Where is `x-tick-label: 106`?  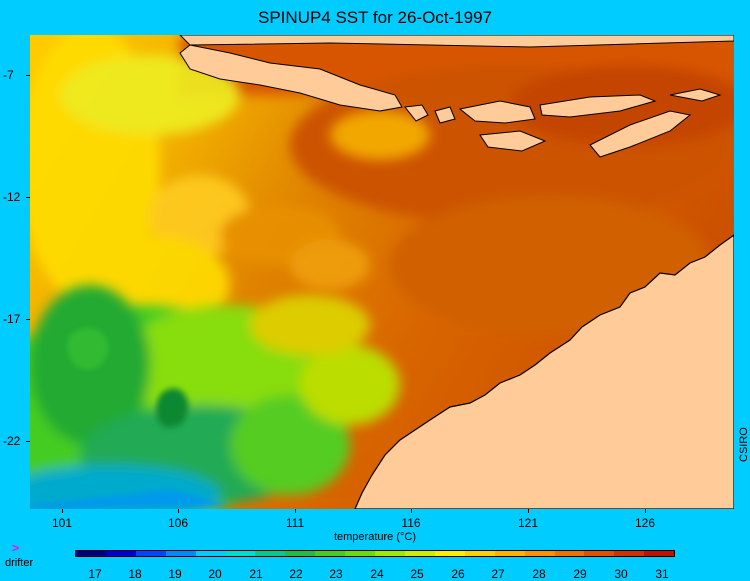
x-tick-label: 106 is located at coordinates (178, 523).